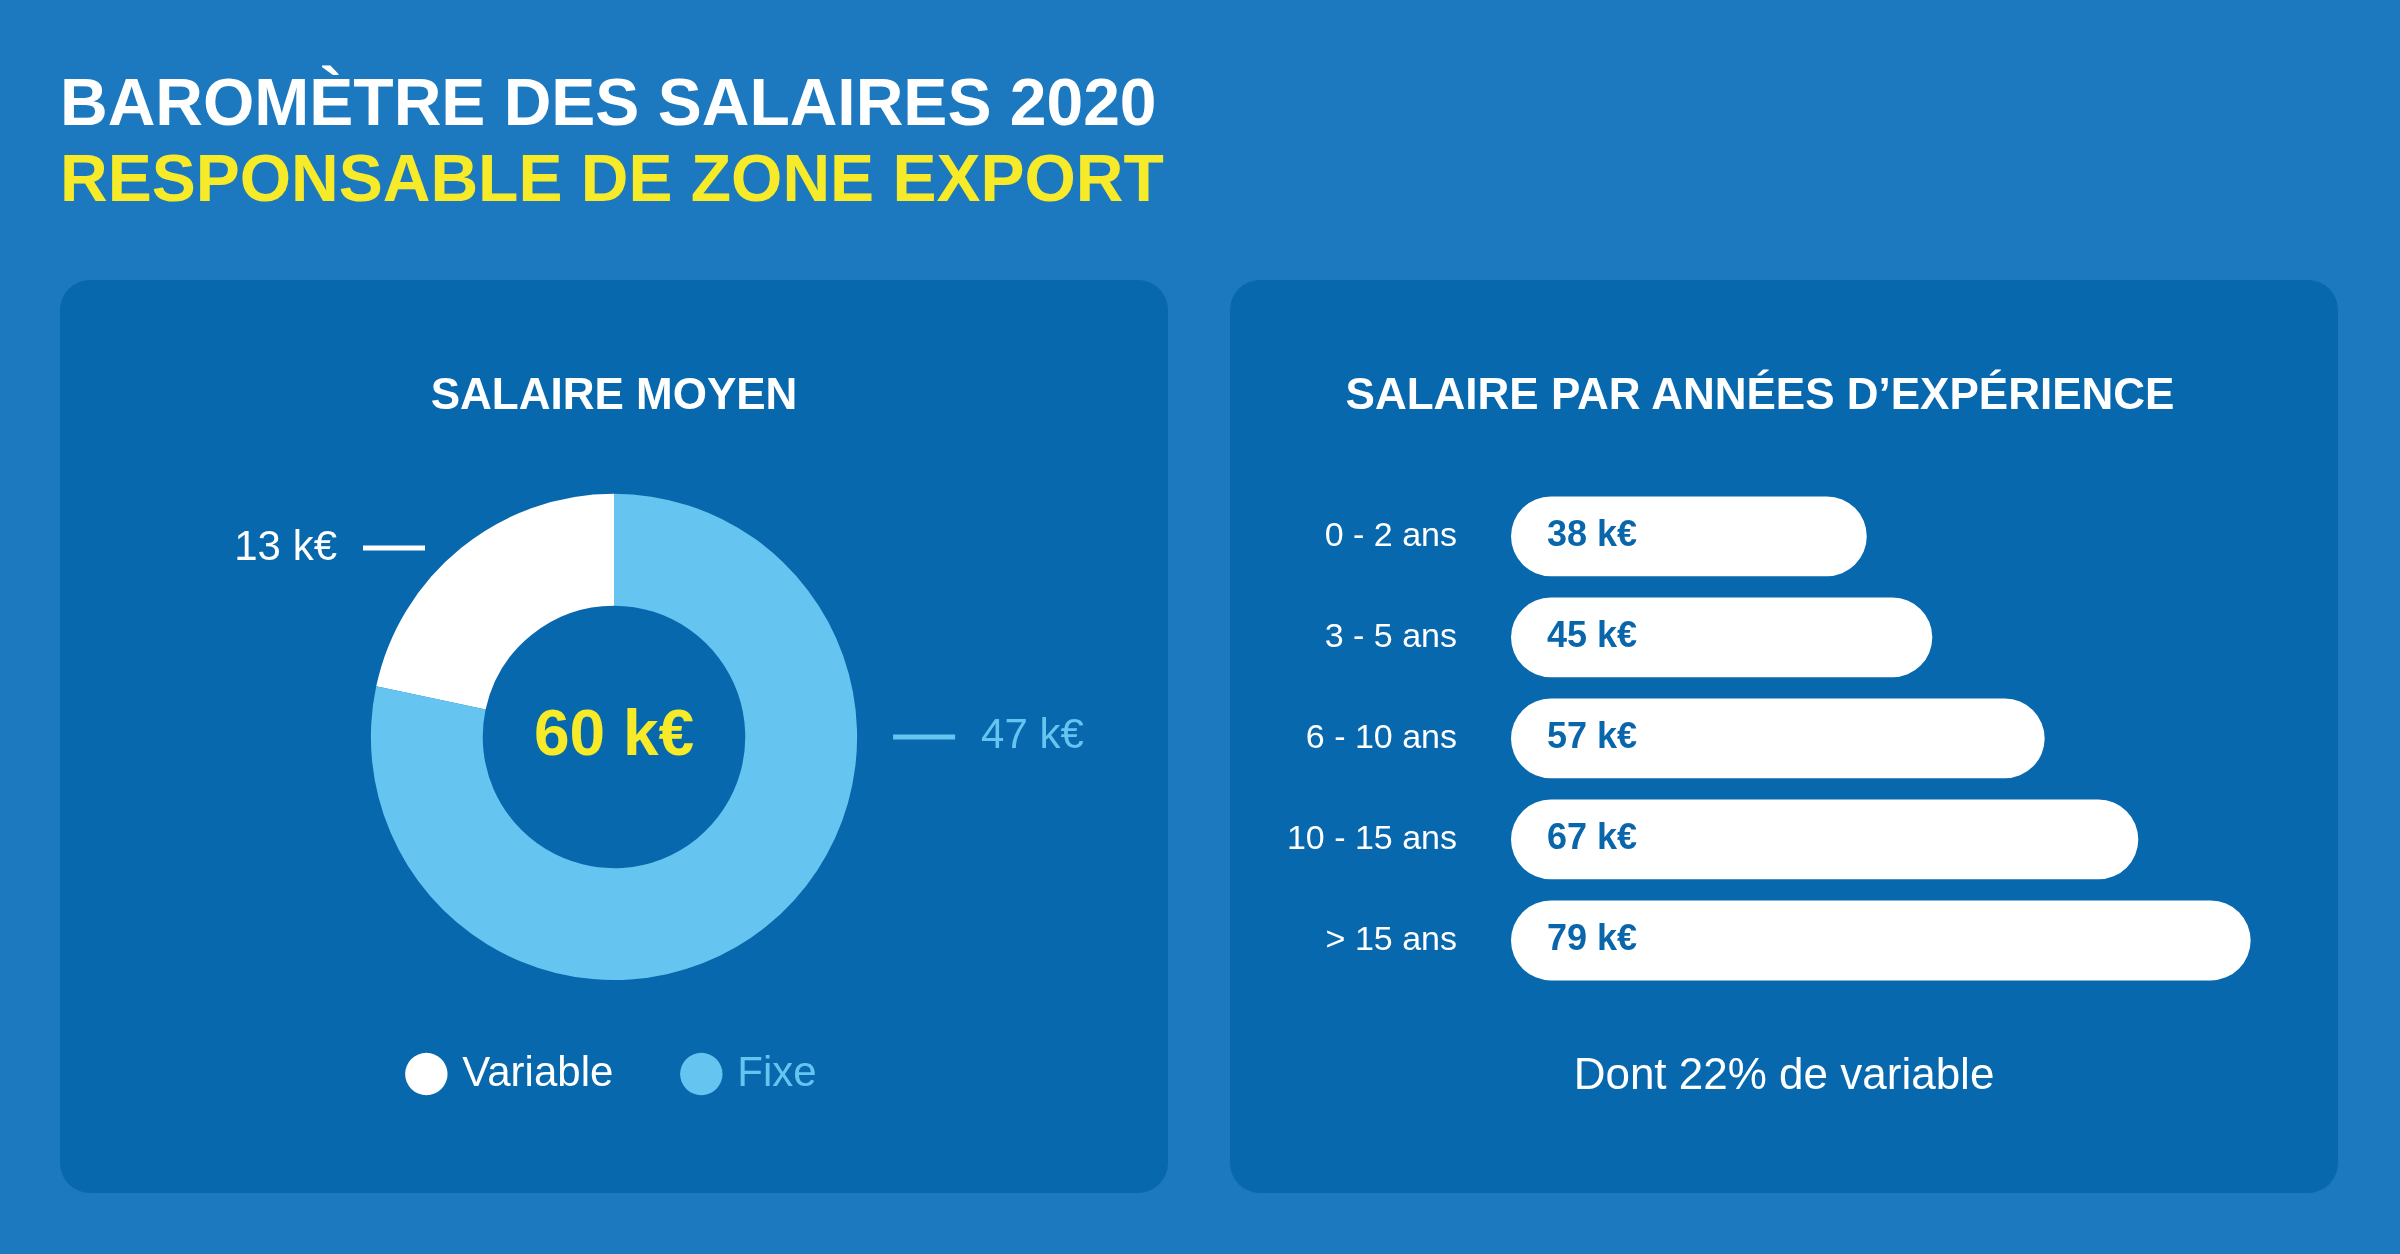  Describe the element at coordinates (1784, 1074) in the screenshot. I see `text: Dont 22% de variable` at that location.